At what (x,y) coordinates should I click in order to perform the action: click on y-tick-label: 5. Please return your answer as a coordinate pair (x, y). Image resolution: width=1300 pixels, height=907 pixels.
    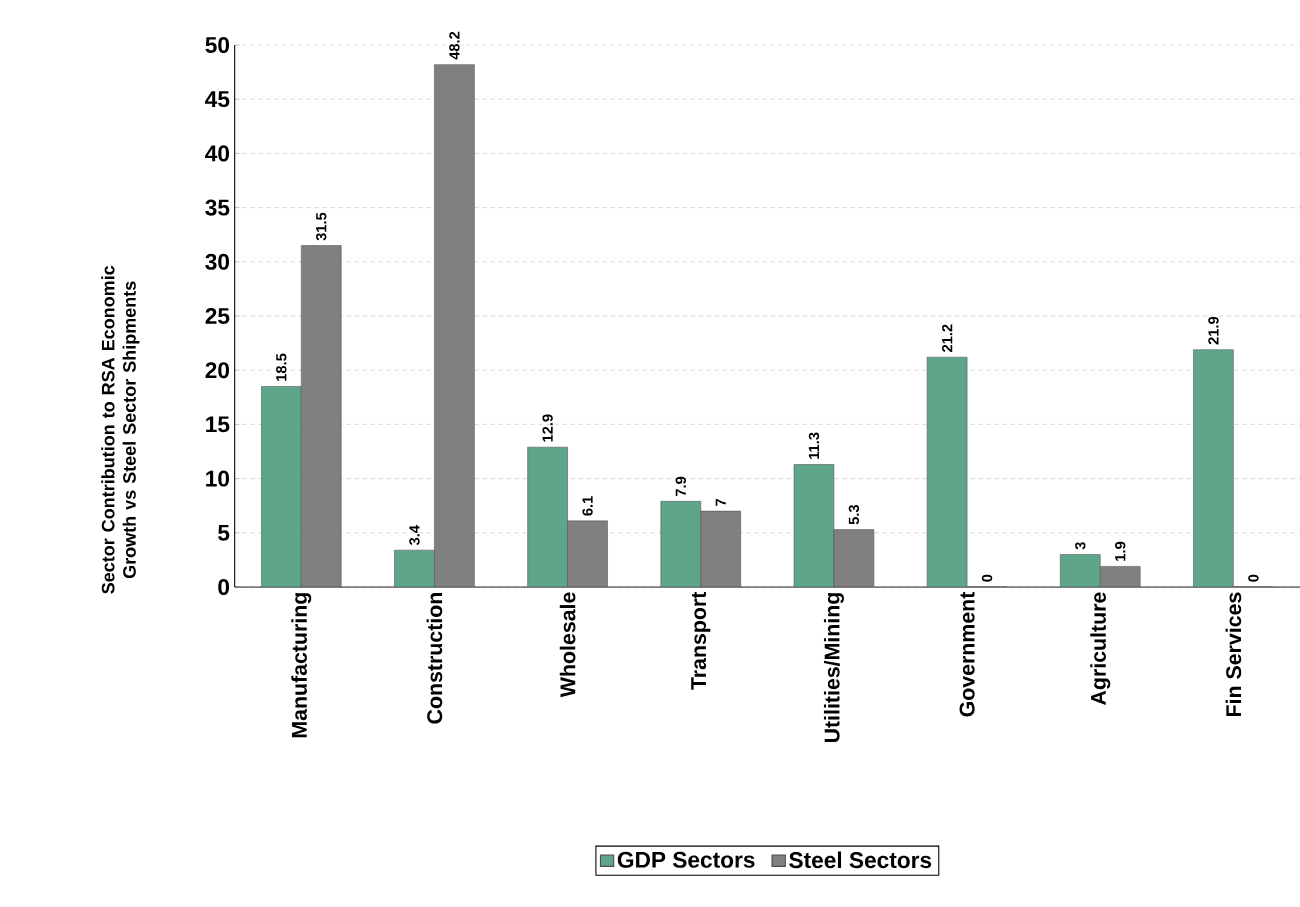
    Looking at the image, I should click on (224, 532).